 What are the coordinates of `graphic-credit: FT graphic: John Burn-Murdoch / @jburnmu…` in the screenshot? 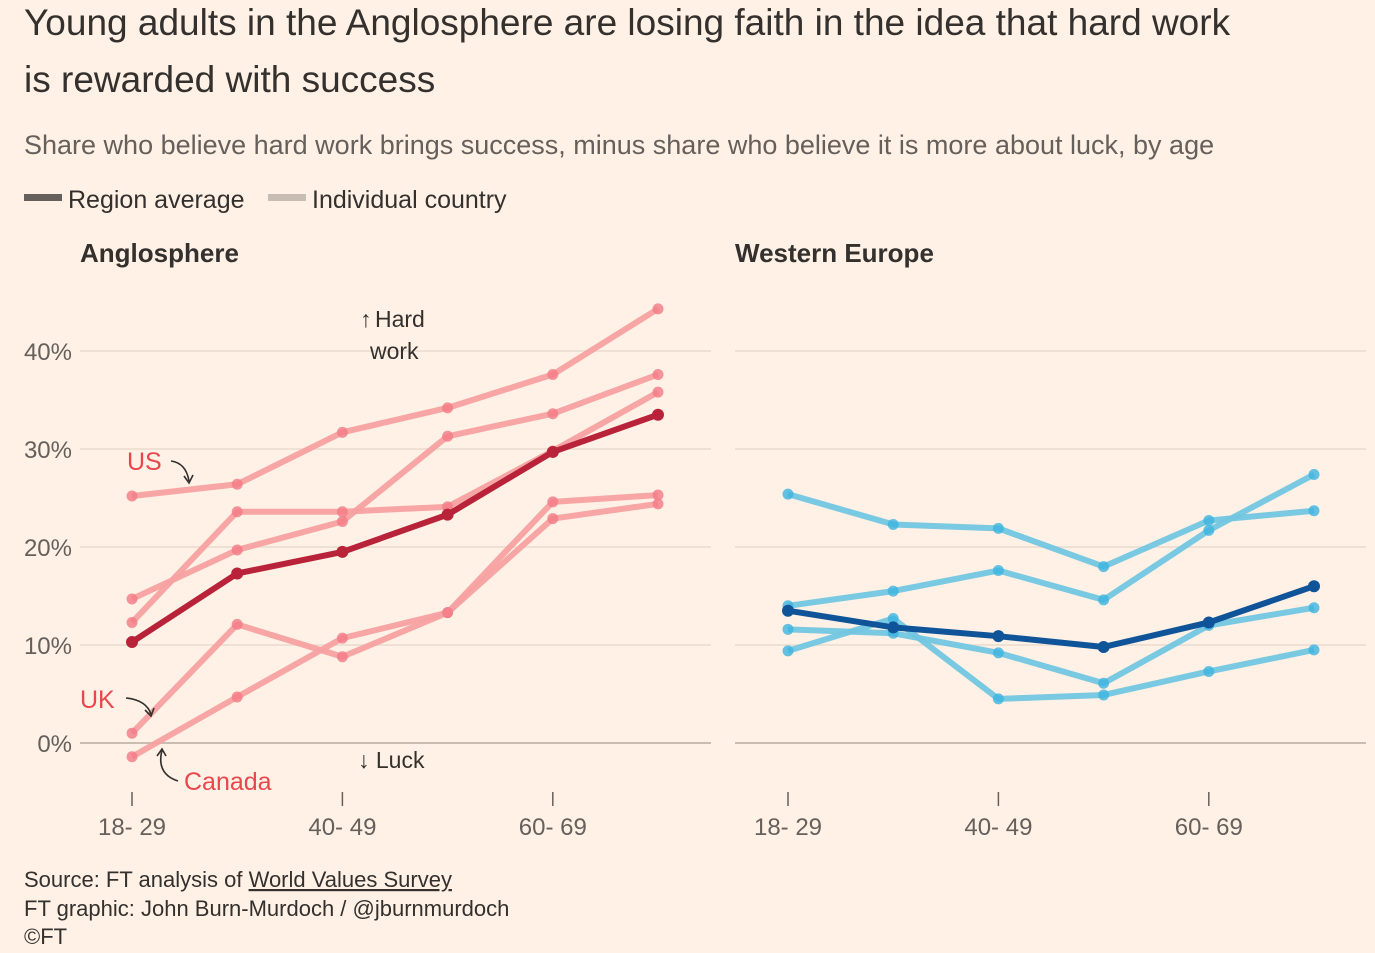 It's located at (266, 908).